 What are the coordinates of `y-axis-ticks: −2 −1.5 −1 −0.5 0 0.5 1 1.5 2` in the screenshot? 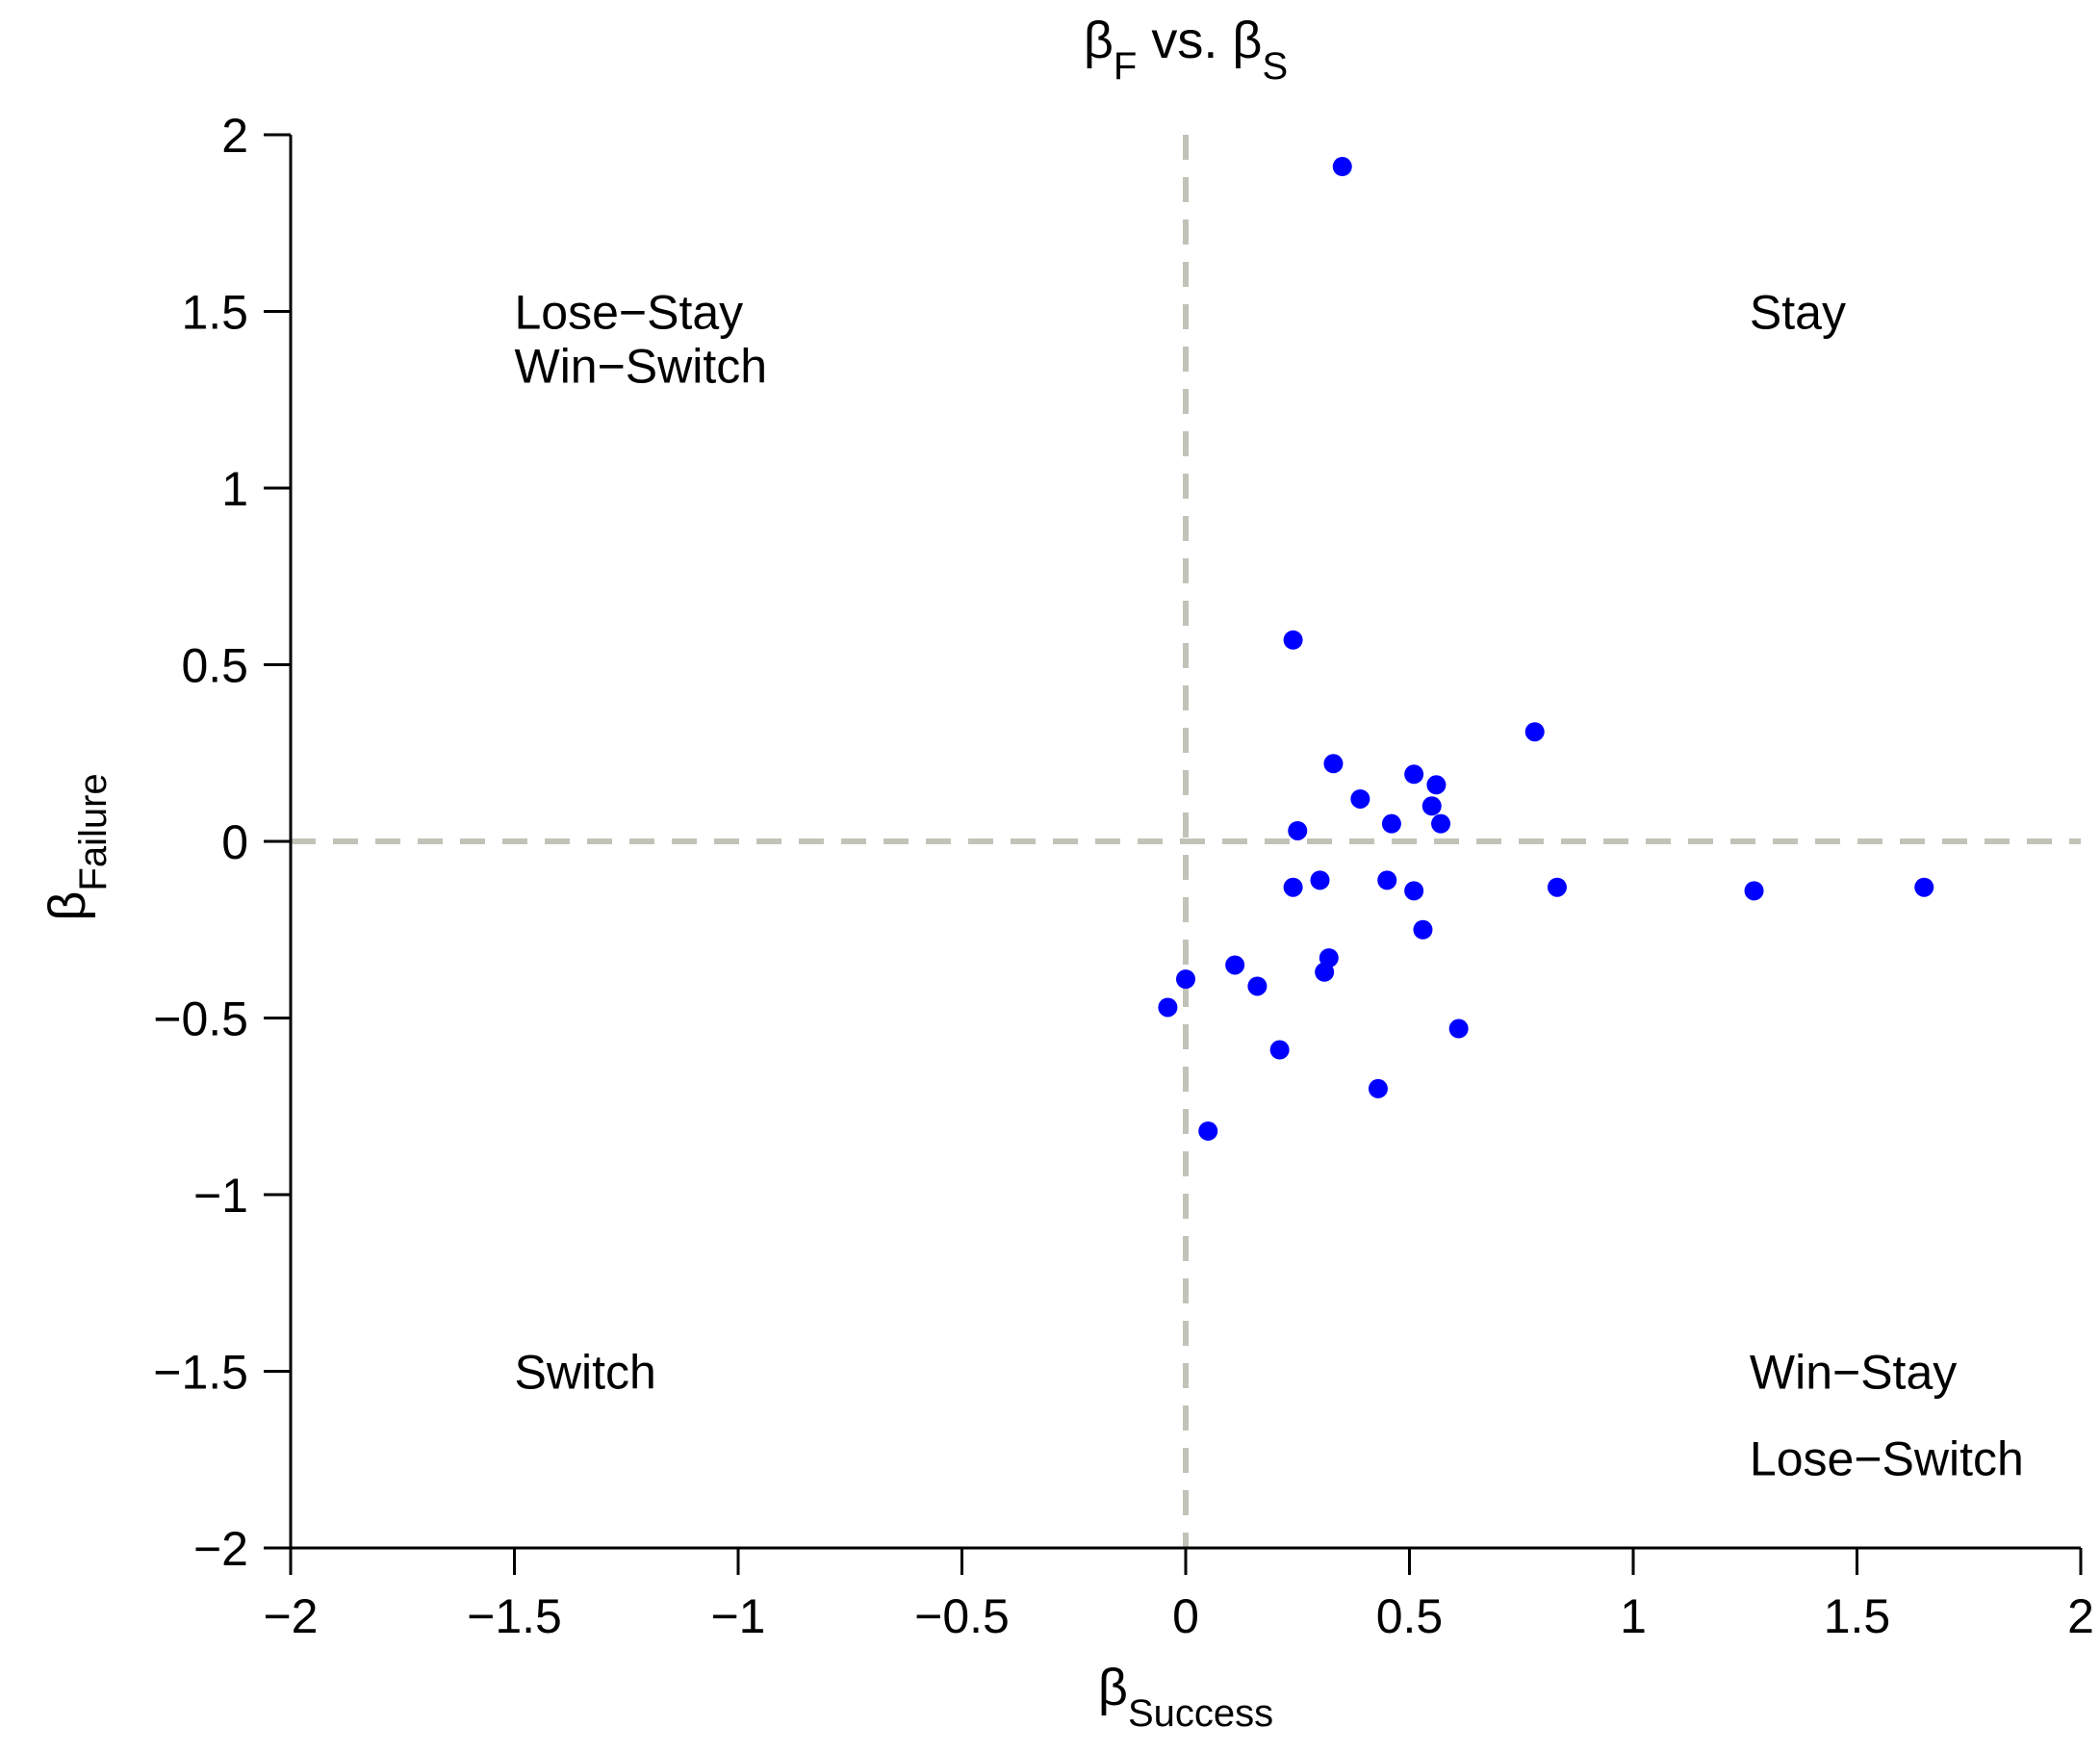 It's located at (222, 842).